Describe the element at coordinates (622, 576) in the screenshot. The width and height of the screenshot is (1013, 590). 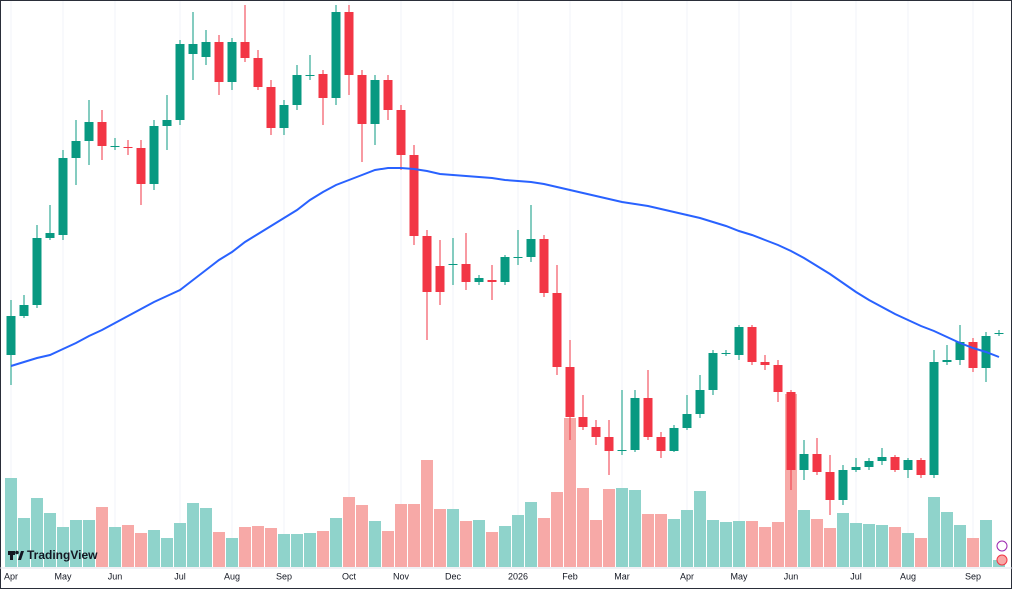
I see `x-tick-label: Mar` at that location.